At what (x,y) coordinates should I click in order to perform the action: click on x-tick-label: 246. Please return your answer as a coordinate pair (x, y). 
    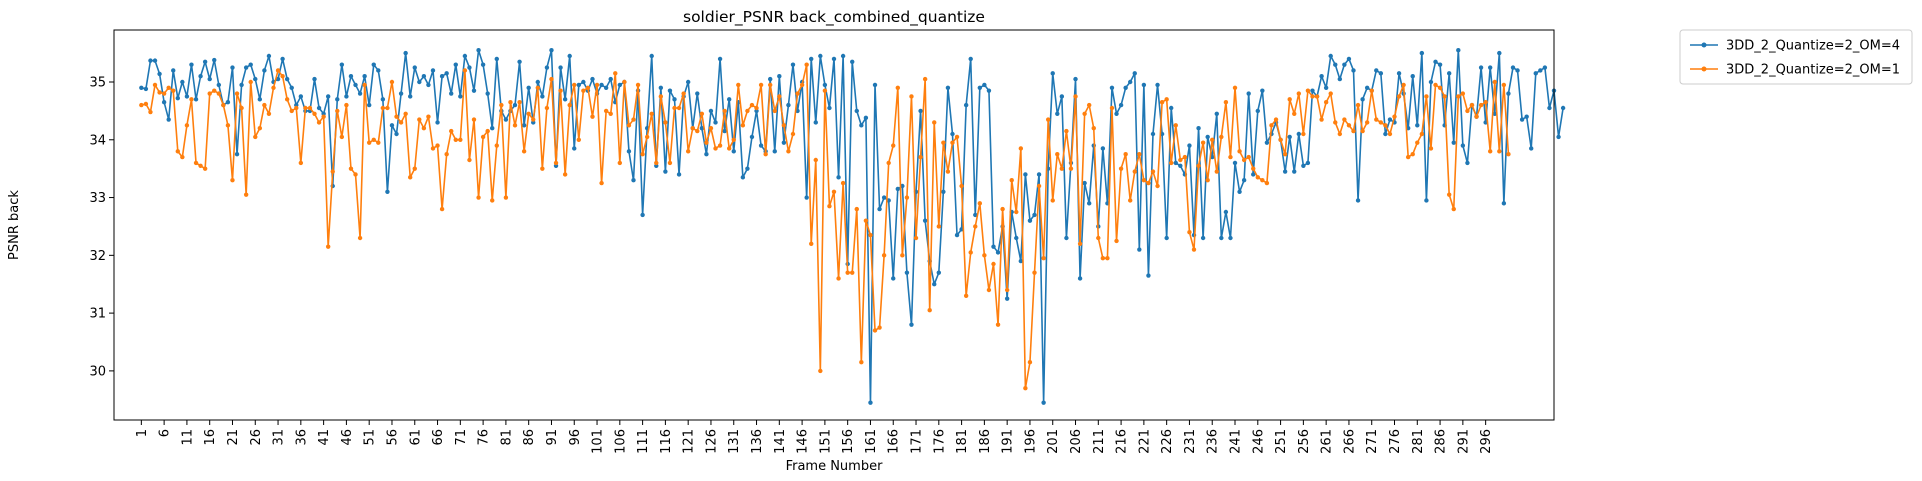
    Looking at the image, I should click on (1258, 441).